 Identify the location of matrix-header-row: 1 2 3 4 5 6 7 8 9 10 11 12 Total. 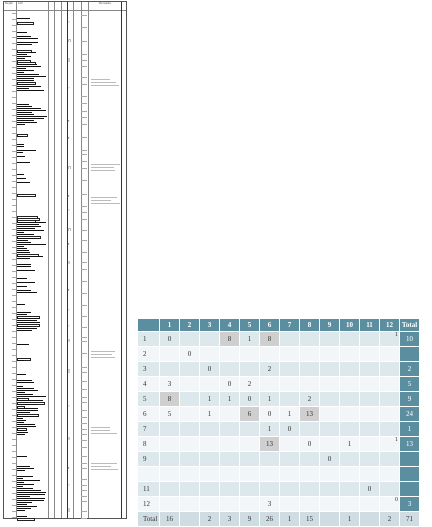
(278, 325).